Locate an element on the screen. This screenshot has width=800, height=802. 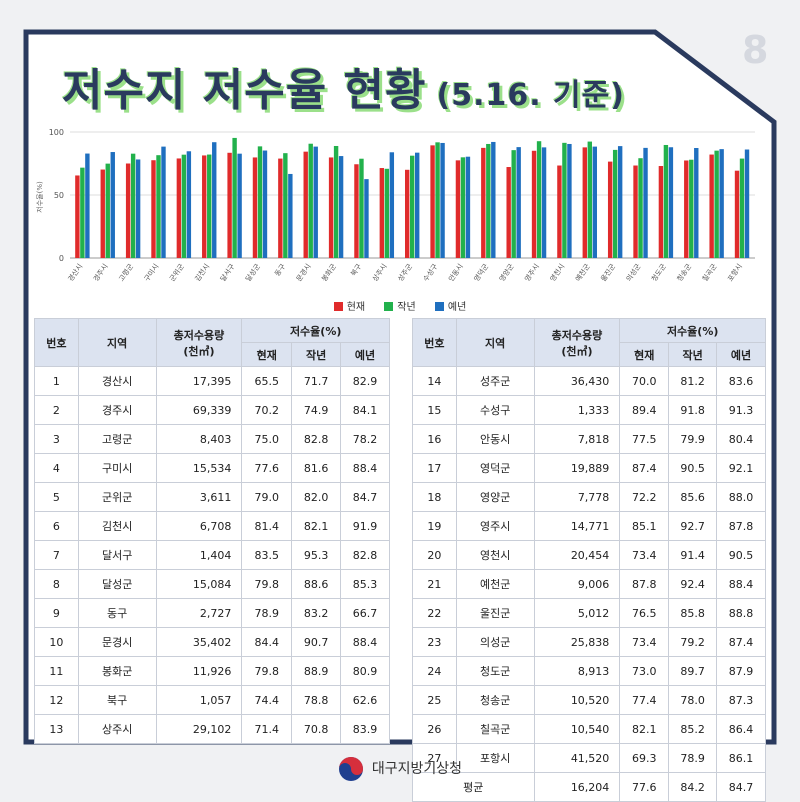
cell-current: 77.6 is located at coordinates (267, 468).